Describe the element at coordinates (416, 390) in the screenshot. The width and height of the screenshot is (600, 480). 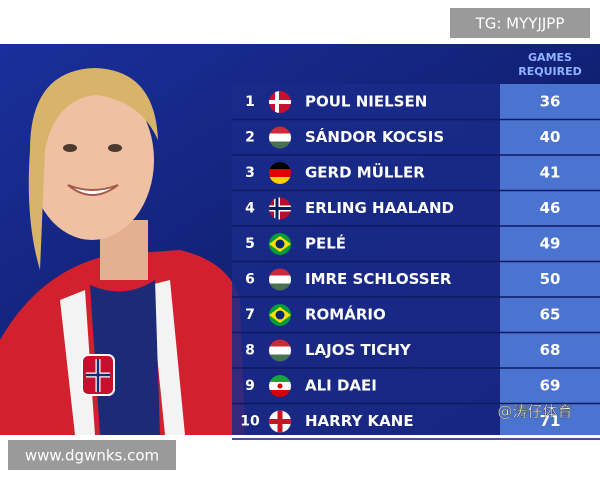
I see `table-row: 9 ALI DAEI 69` at that location.